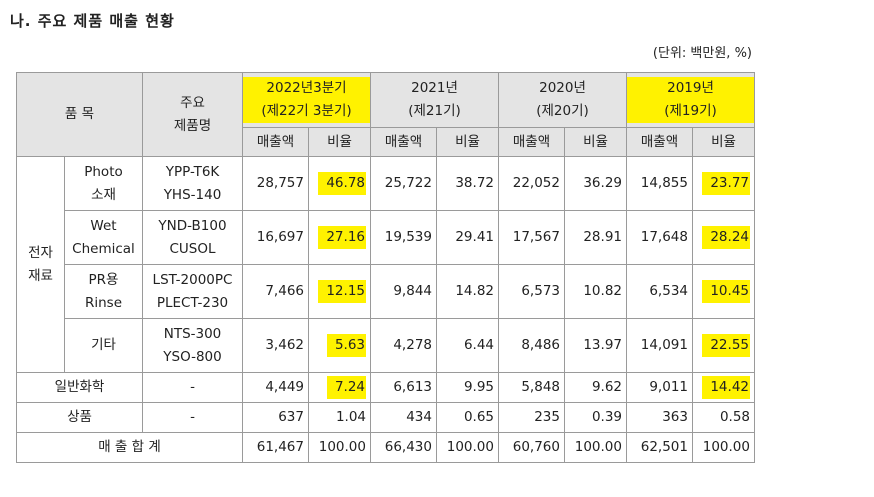 The height and width of the screenshot is (497, 874). Describe the element at coordinates (275, 387) in the screenshot. I see `sales-cell: 4,449` at that location.